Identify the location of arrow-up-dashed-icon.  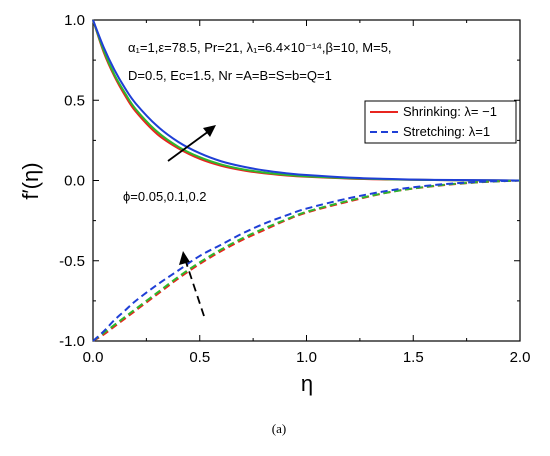
(192, 284).